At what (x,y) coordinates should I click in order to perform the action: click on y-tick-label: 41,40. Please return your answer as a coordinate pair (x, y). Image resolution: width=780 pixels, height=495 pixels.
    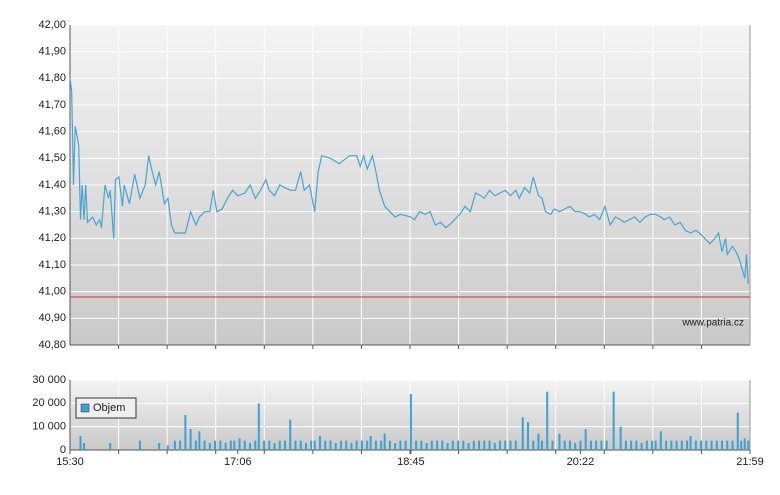
    Looking at the image, I should click on (52, 185).